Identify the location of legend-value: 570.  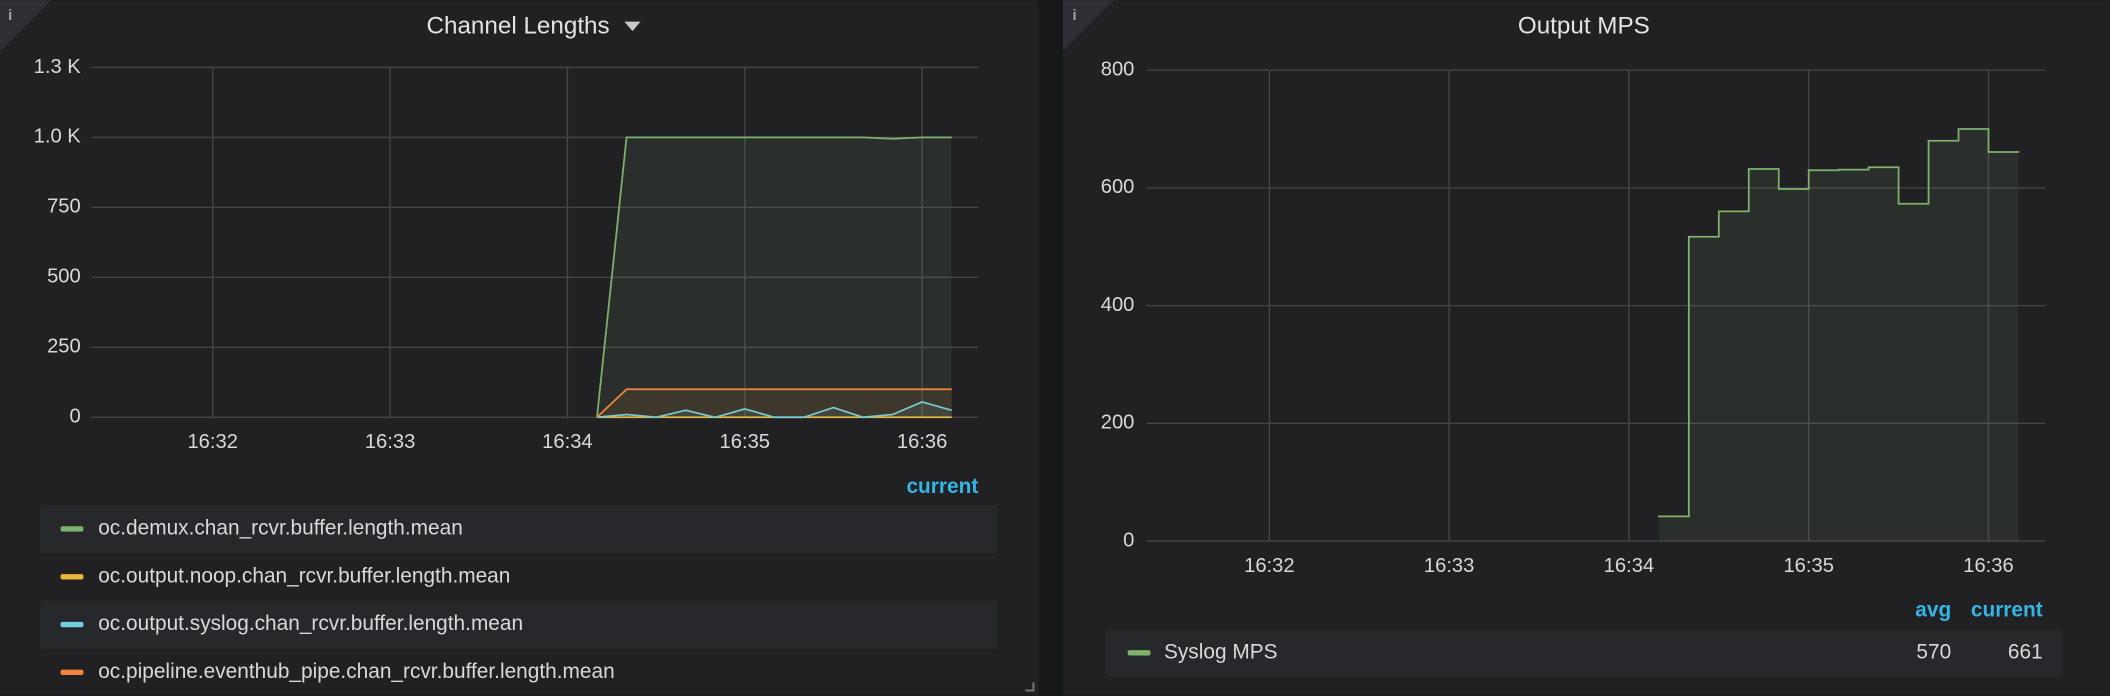
(1933, 651).